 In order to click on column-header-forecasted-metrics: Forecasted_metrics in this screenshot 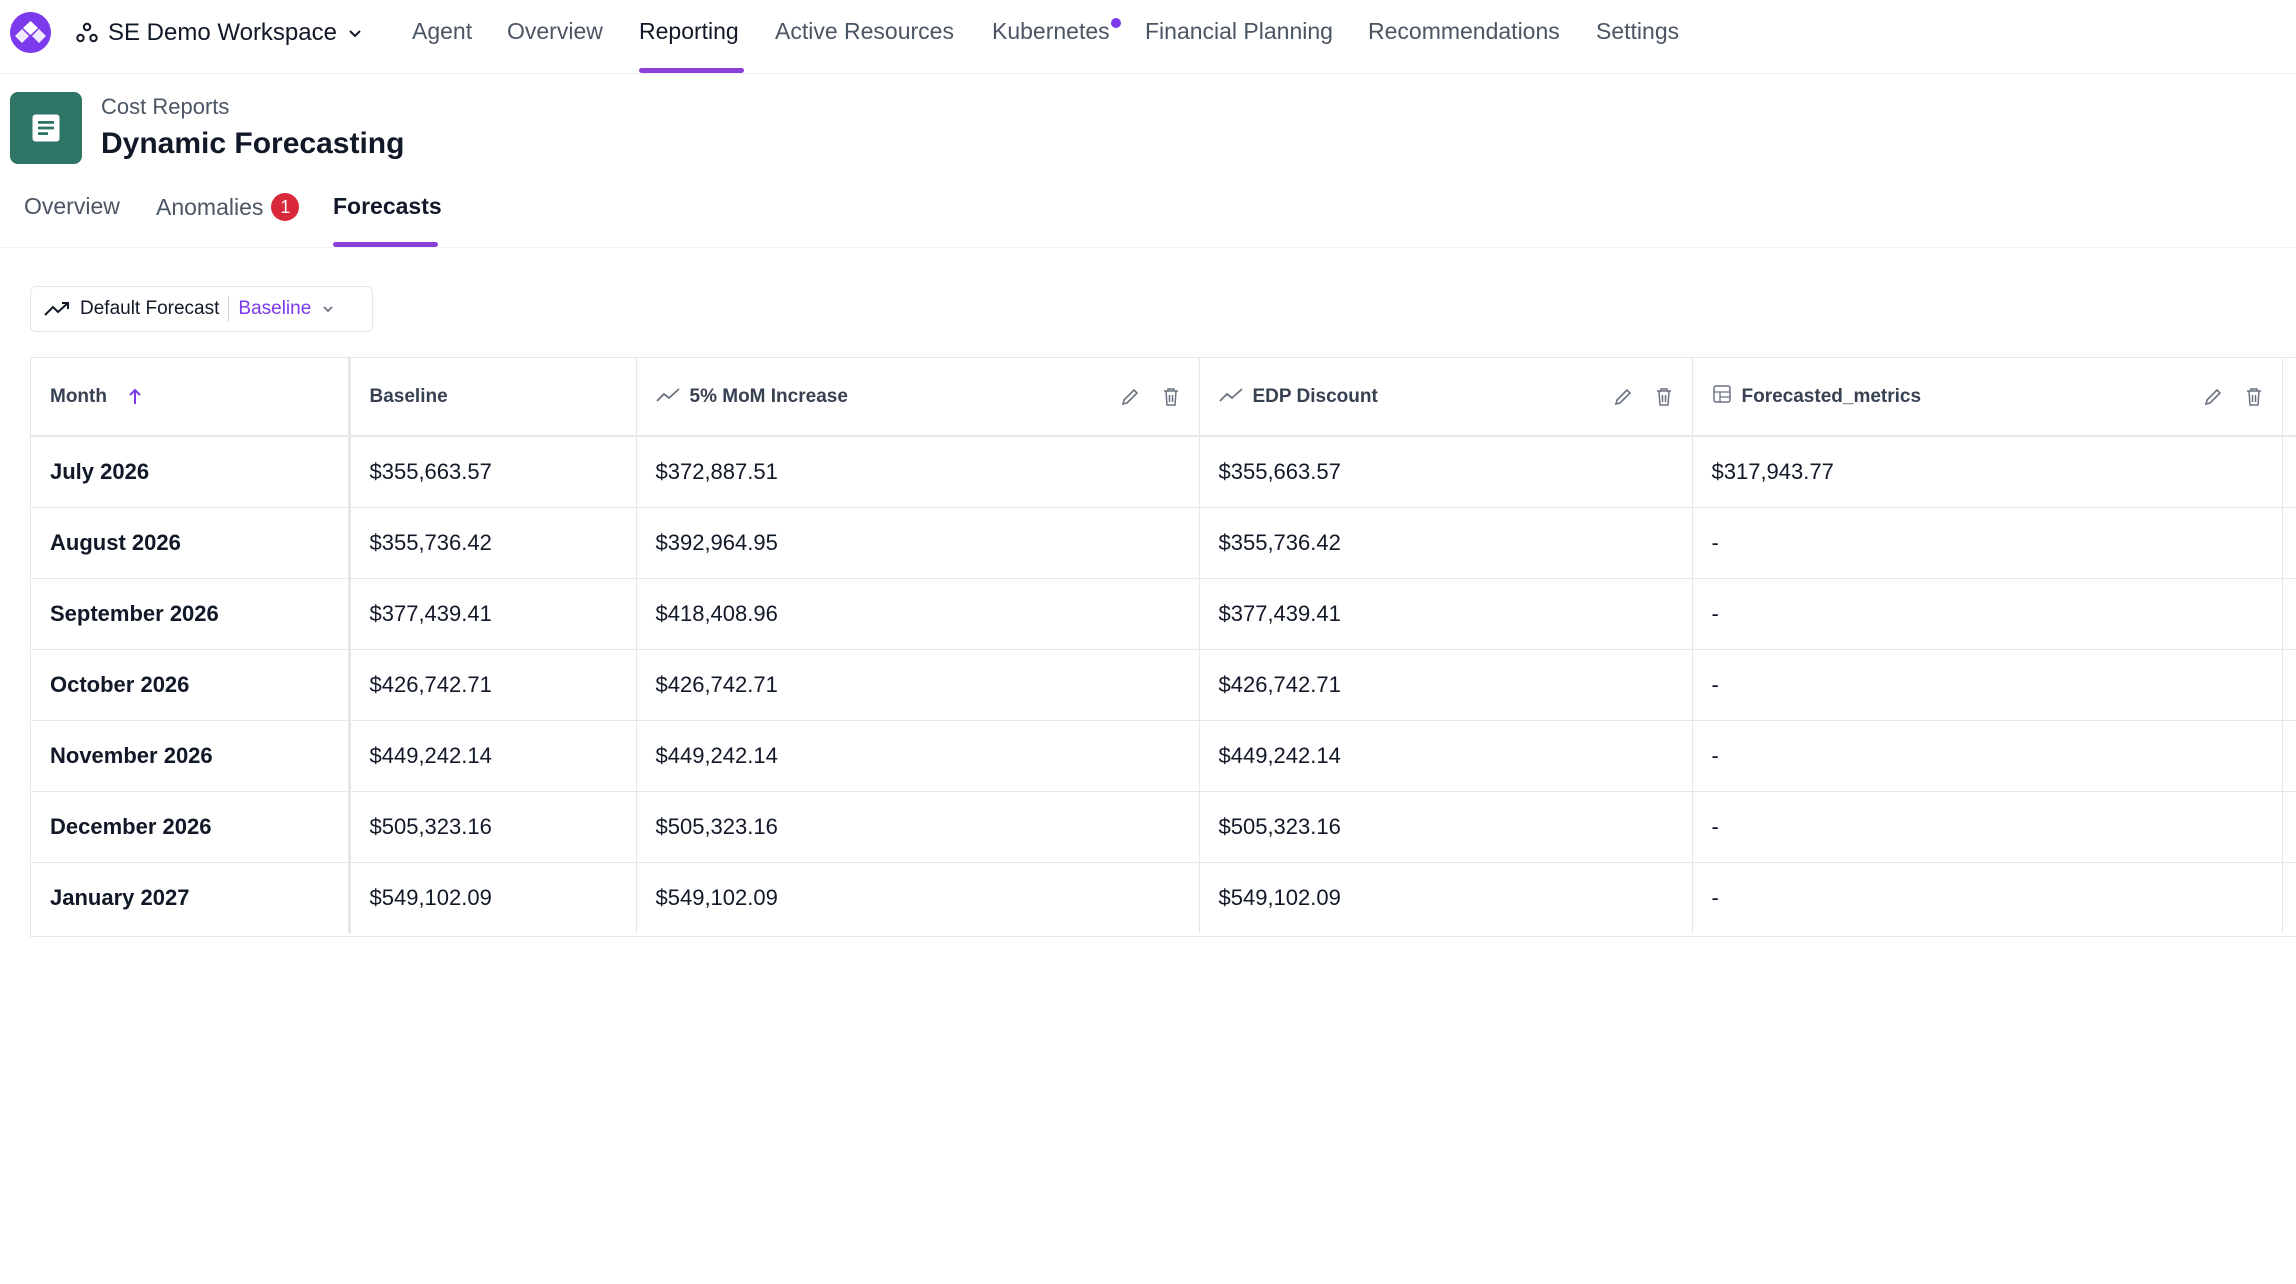, I will do `click(1987, 397)`.